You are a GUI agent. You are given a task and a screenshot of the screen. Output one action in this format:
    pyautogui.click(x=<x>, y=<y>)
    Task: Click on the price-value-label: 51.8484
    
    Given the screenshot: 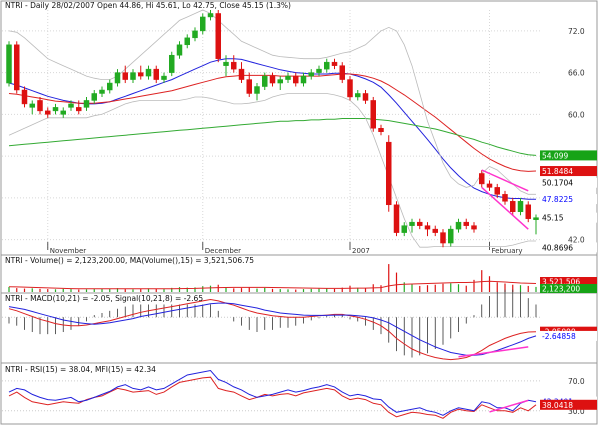 What is the action you would take?
    pyautogui.click(x=557, y=171)
    